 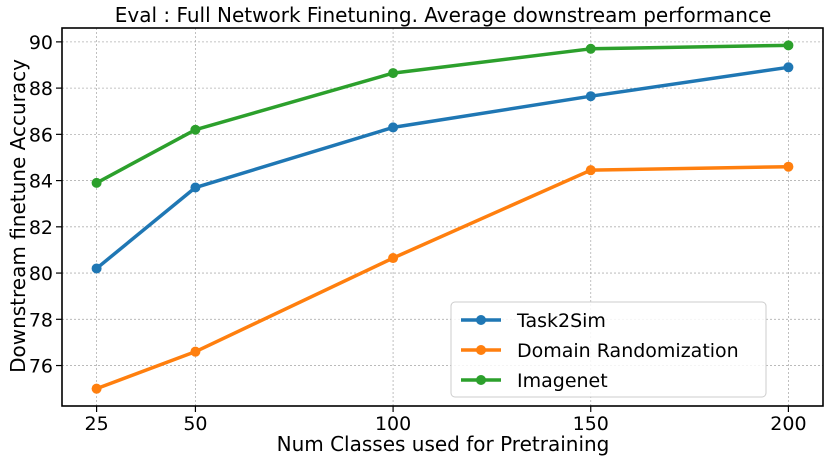 I want to click on legend-marker-task2sim, so click(x=481, y=320).